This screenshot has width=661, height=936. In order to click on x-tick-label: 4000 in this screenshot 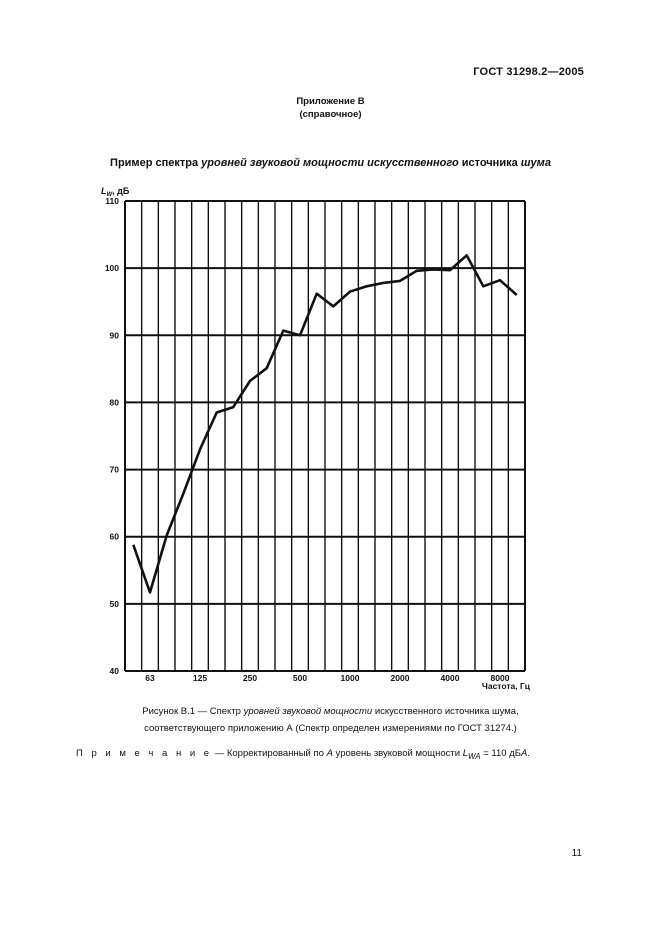, I will do `click(450, 678)`.